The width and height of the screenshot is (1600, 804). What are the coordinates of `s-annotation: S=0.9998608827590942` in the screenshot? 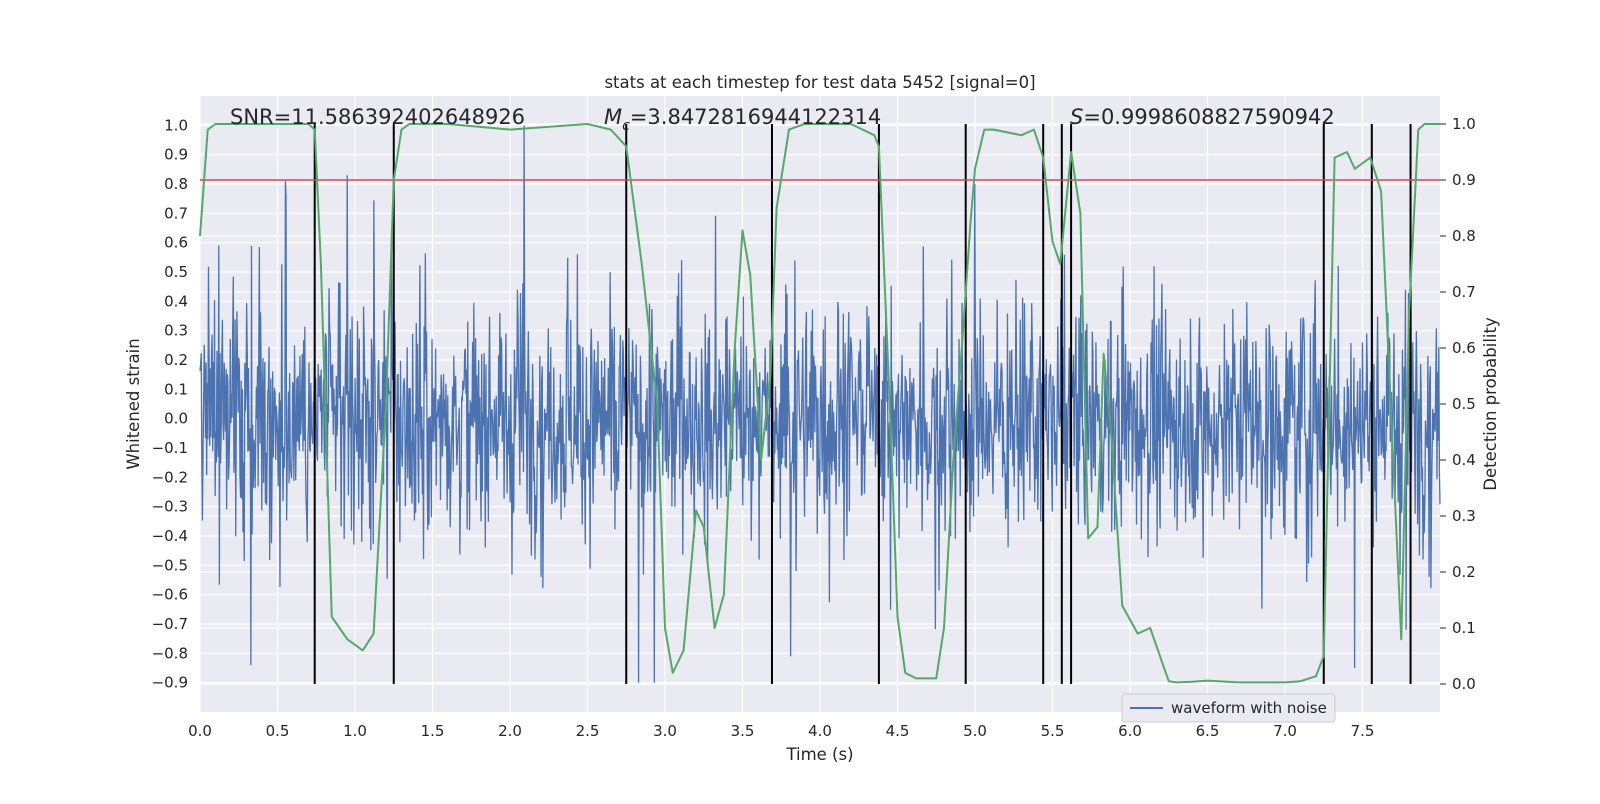 It's located at (1202, 117).